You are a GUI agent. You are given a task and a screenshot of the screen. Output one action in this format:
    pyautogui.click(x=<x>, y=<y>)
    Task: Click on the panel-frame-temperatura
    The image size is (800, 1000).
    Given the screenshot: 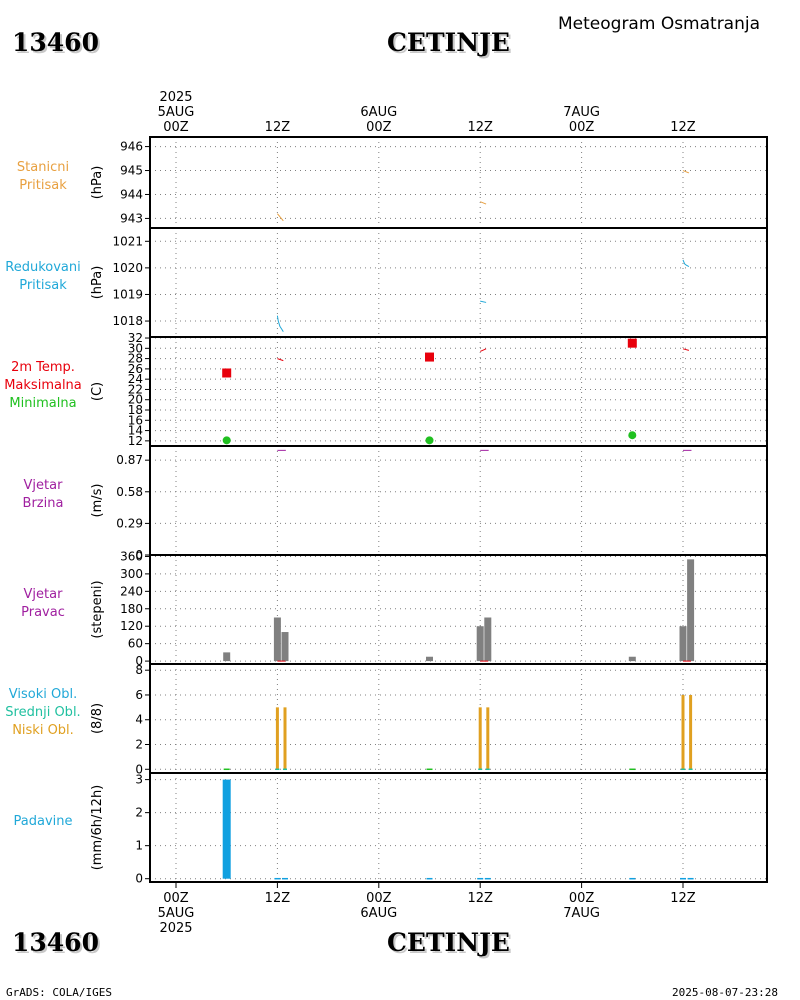 What is the action you would take?
    pyautogui.click(x=458, y=391)
    